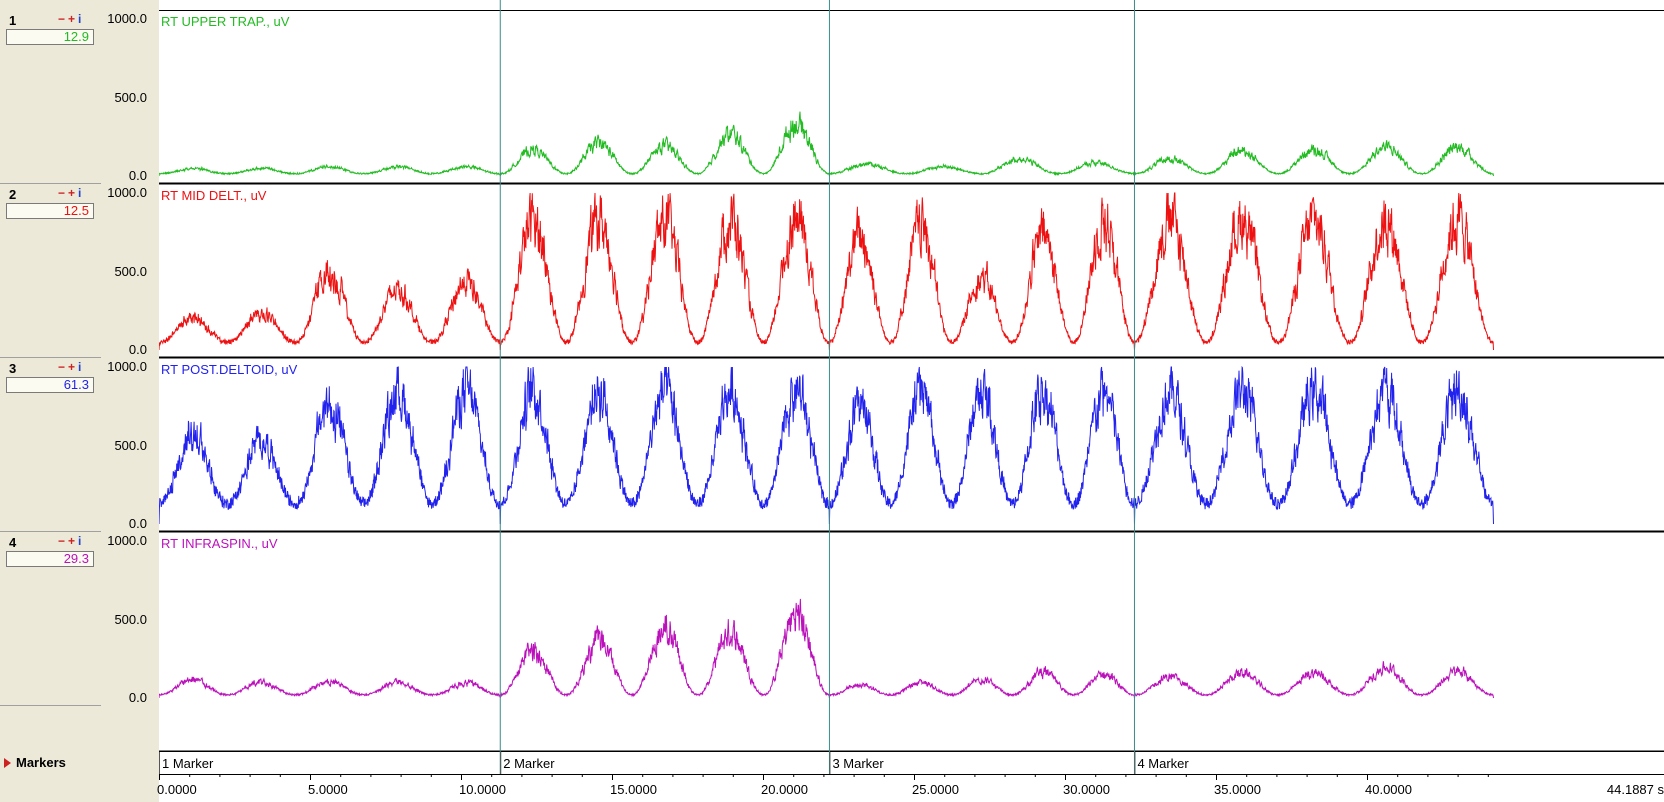 Image resolution: width=1664 pixels, height=802 pixels. I want to click on x-tick-label: 30.0000, so click(1086, 789).